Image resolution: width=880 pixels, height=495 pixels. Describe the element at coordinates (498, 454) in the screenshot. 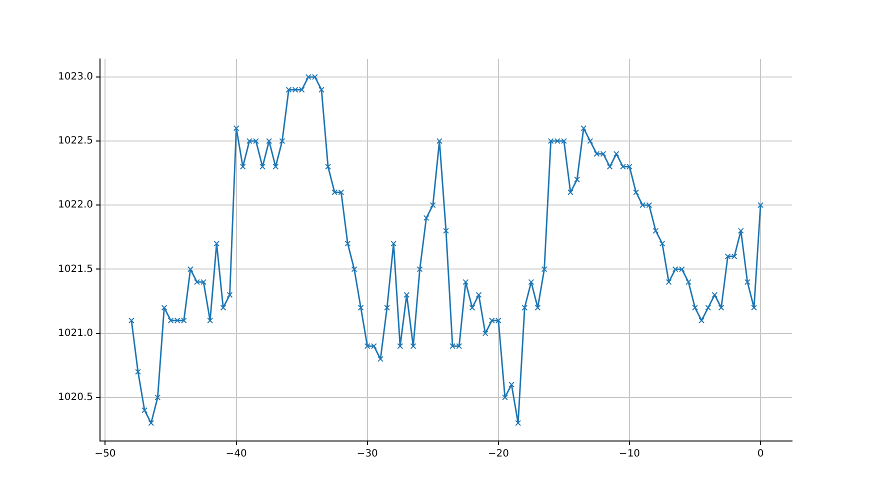

I see `x-tick-label: −20` at that location.